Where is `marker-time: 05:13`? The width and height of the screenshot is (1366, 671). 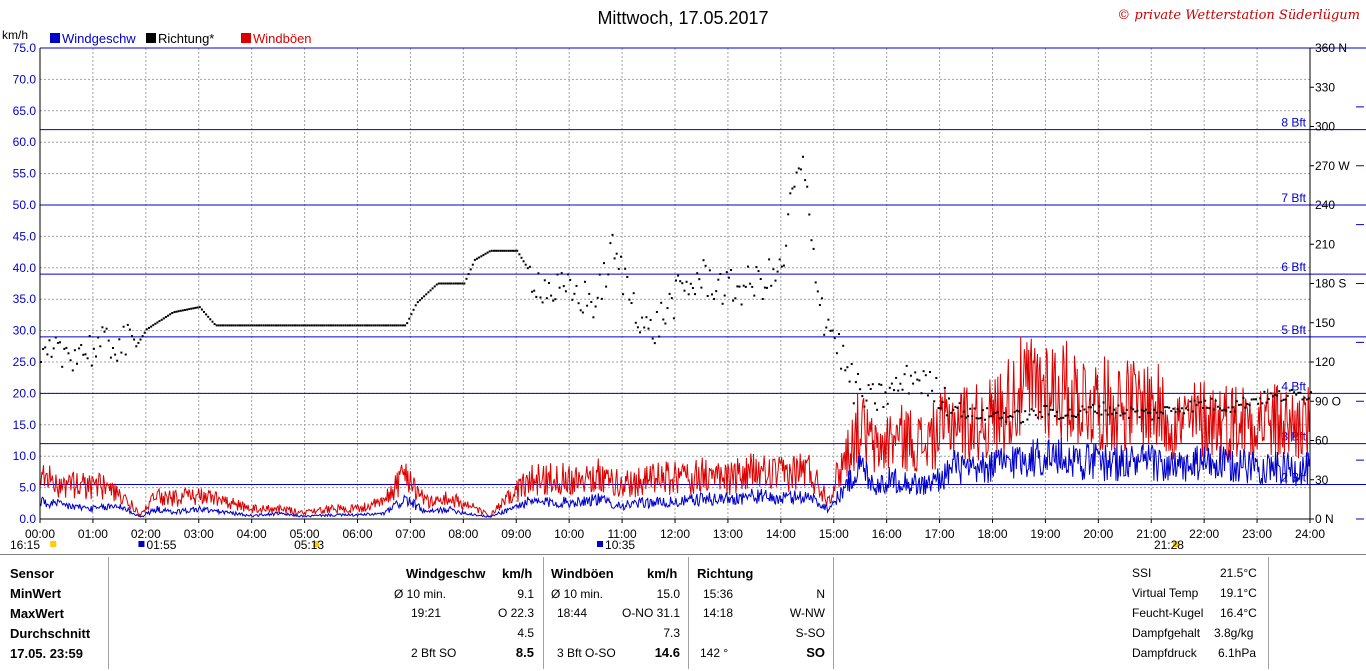 marker-time: 05:13 is located at coordinates (309, 545).